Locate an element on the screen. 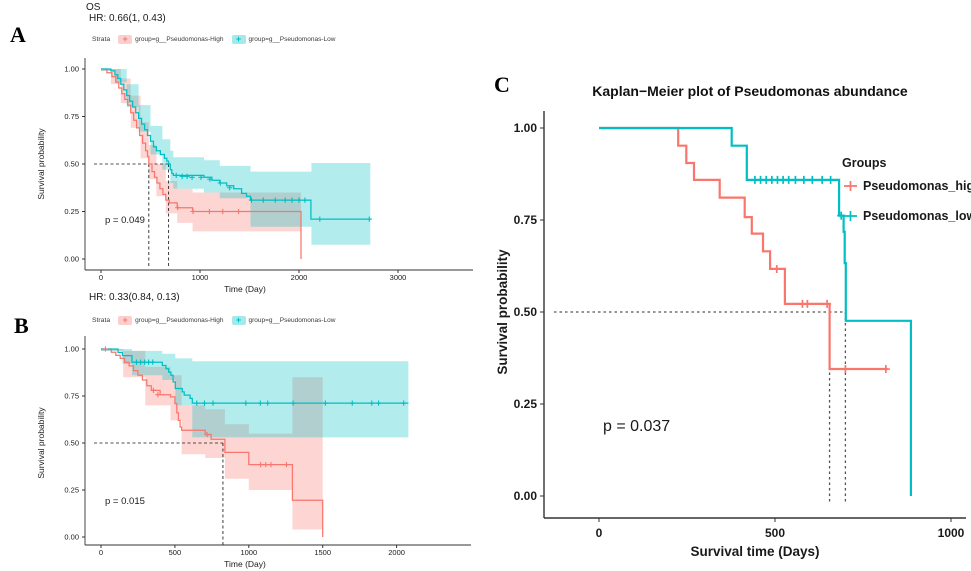 This screenshot has width=971, height=571. panel-a-subtitle: HR: 0.66(1, 0.43) is located at coordinates (127, 18).